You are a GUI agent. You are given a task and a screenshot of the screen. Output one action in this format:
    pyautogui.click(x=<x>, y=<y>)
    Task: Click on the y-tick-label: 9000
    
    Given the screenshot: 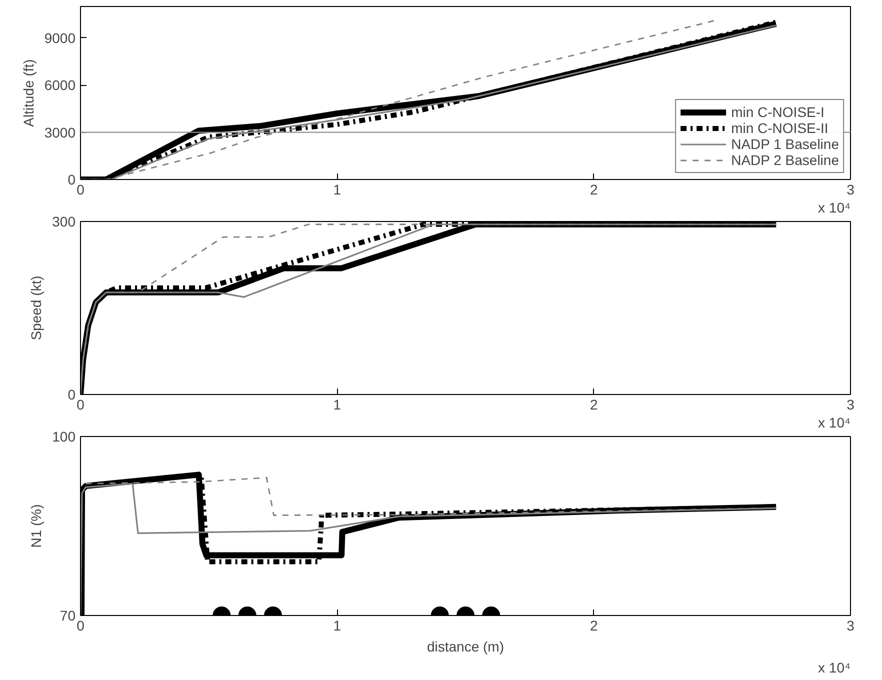 What is the action you would take?
    pyautogui.click(x=60, y=38)
    